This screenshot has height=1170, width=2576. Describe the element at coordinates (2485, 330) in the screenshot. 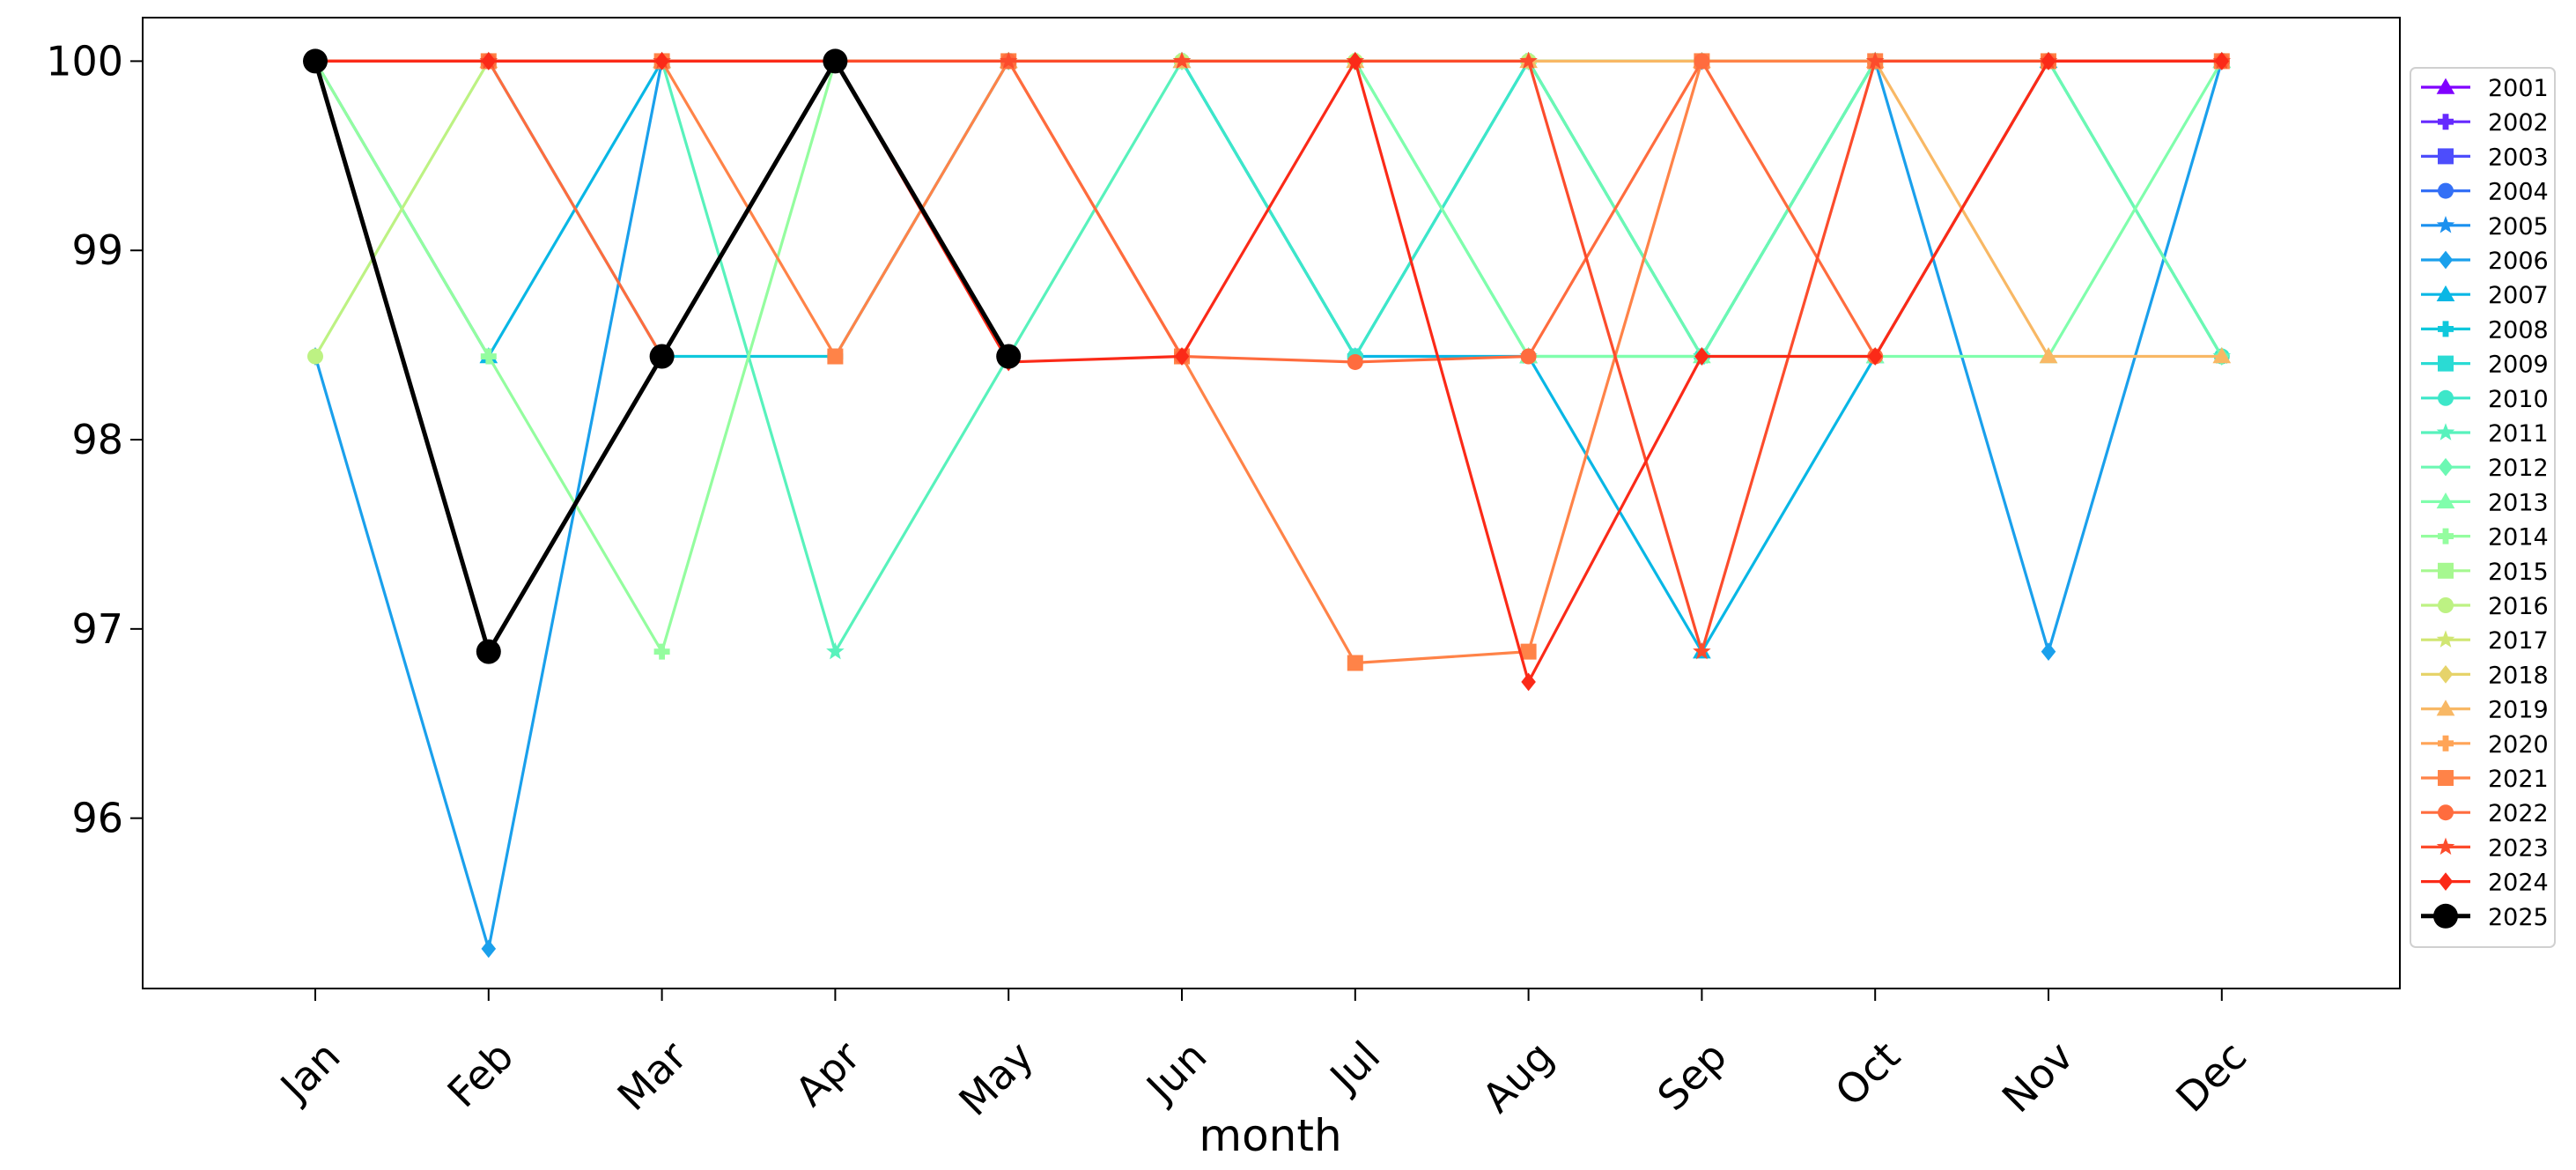

I see `legend-item: 2008` at that location.